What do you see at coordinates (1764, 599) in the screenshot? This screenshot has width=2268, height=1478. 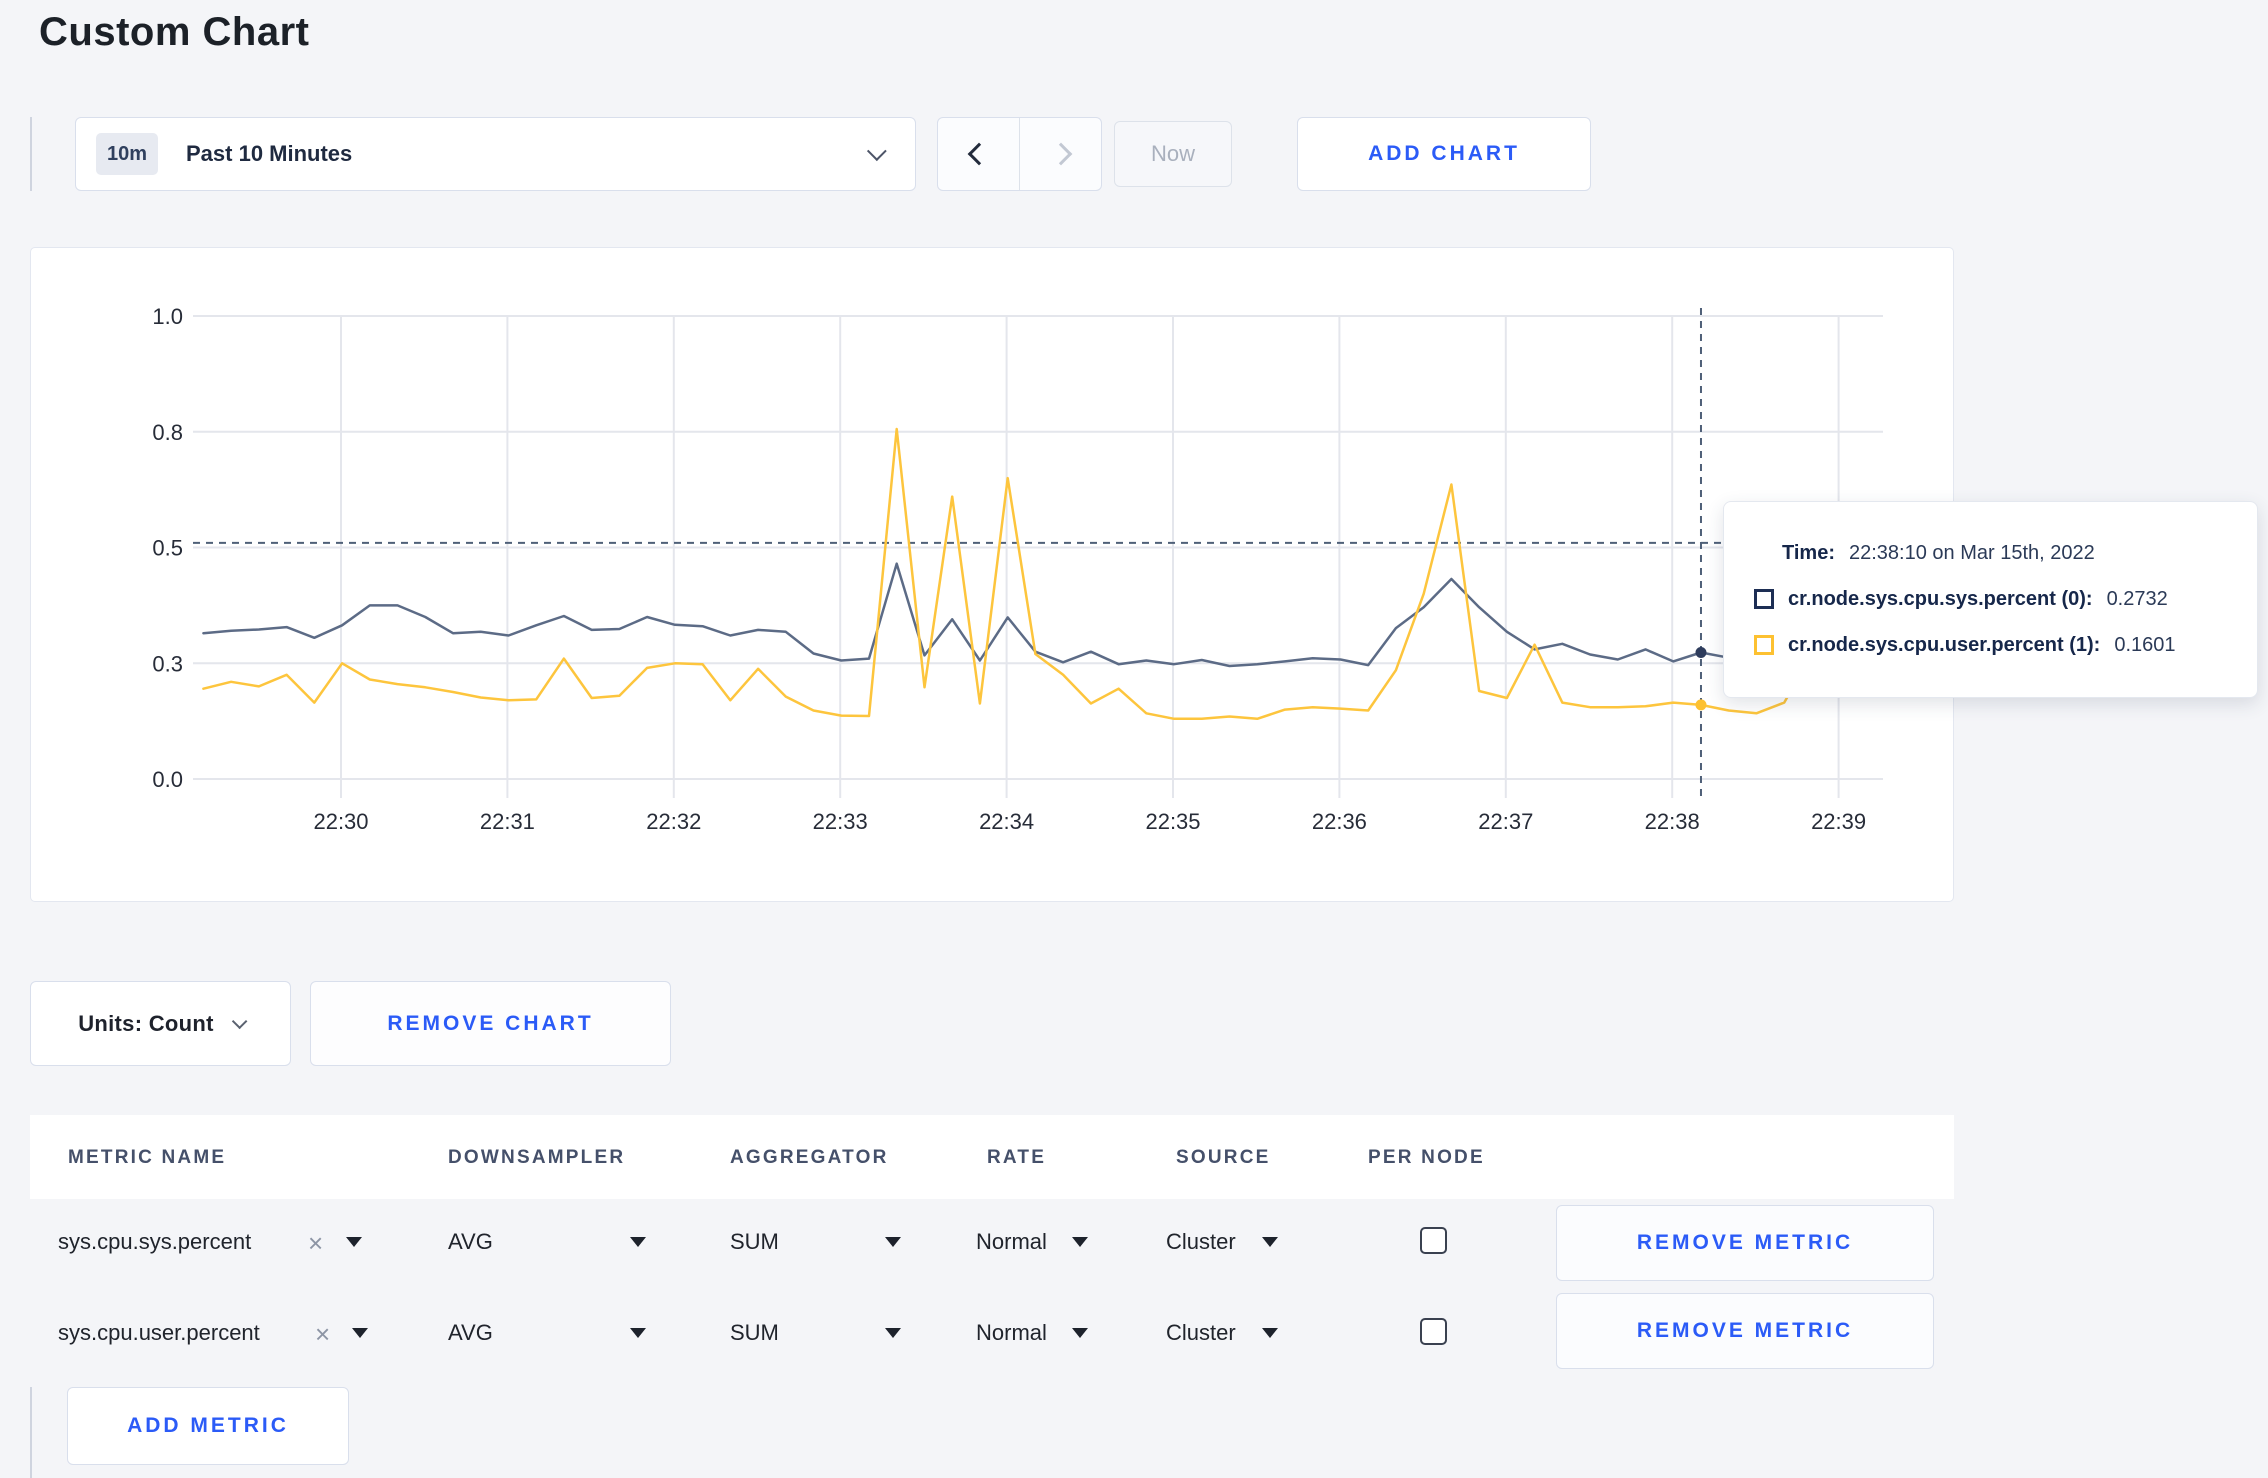 I see `series-sys-swatch-icon` at bounding box center [1764, 599].